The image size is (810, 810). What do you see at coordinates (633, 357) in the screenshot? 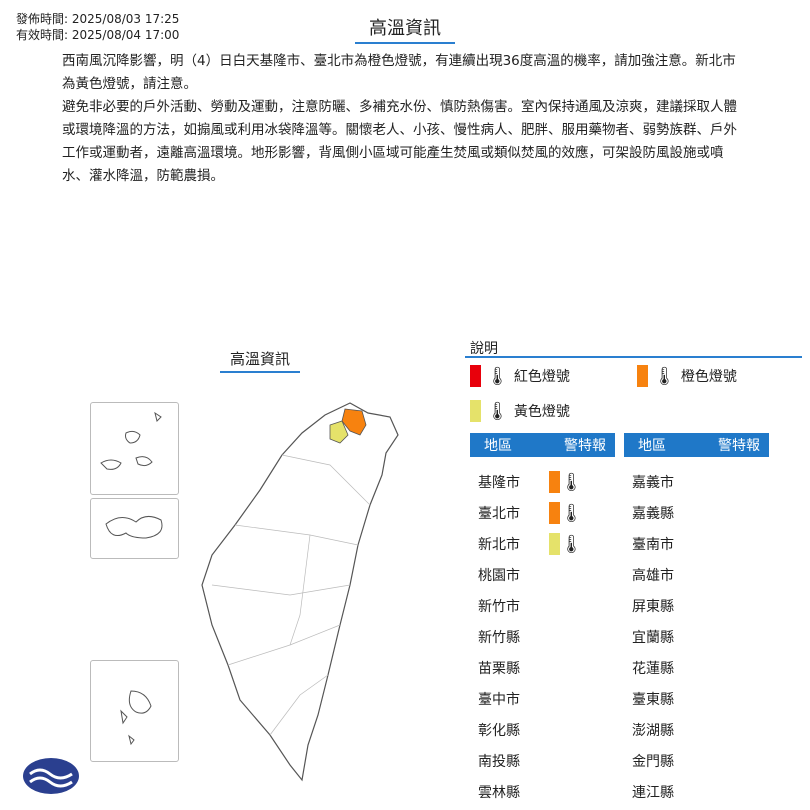
I see `legend-divider` at bounding box center [633, 357].